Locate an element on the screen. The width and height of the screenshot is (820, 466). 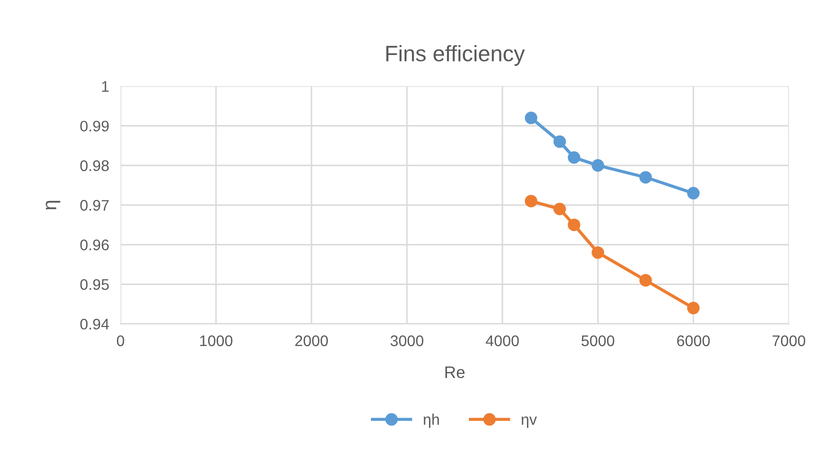
x-tick-label: 2000 is located at coordinates (311, 340).